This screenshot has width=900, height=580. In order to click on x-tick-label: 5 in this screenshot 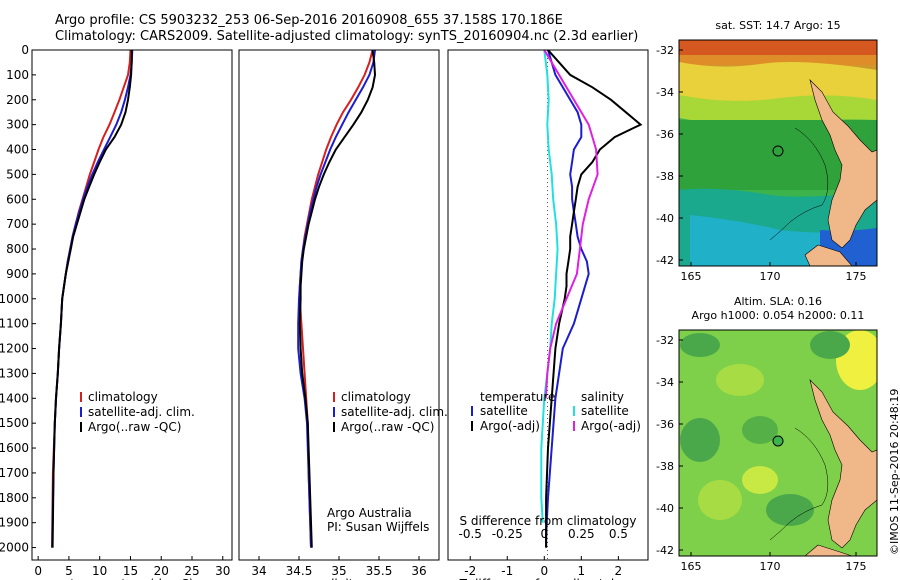, I will do `click(69, 571)`.